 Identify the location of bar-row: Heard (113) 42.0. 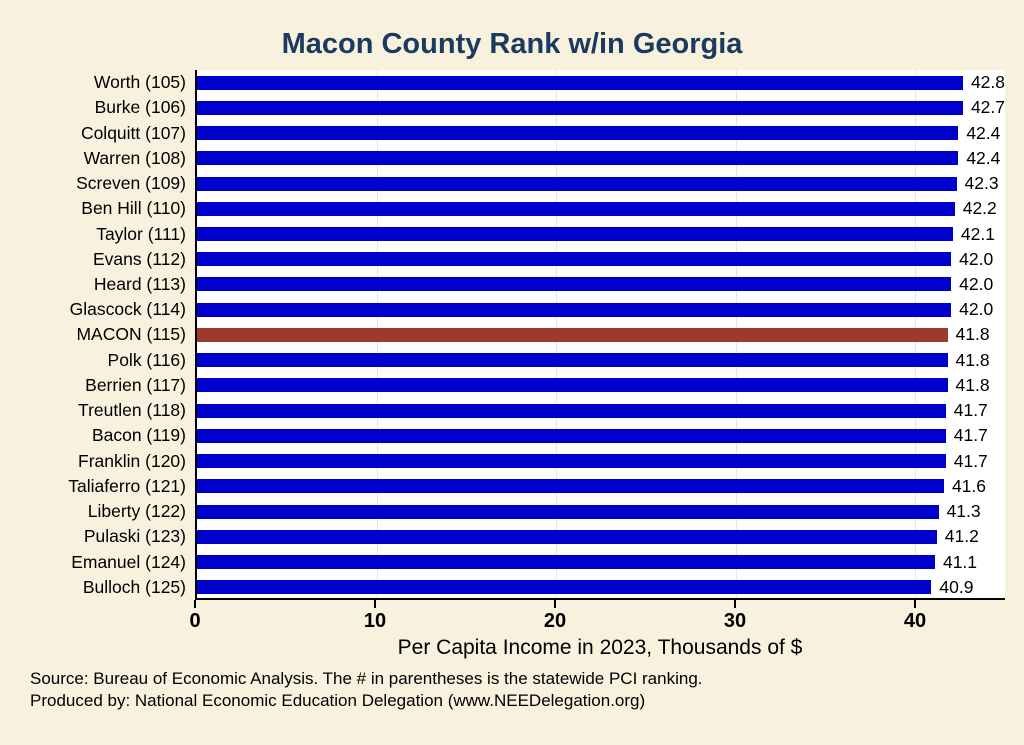
(502, 284).